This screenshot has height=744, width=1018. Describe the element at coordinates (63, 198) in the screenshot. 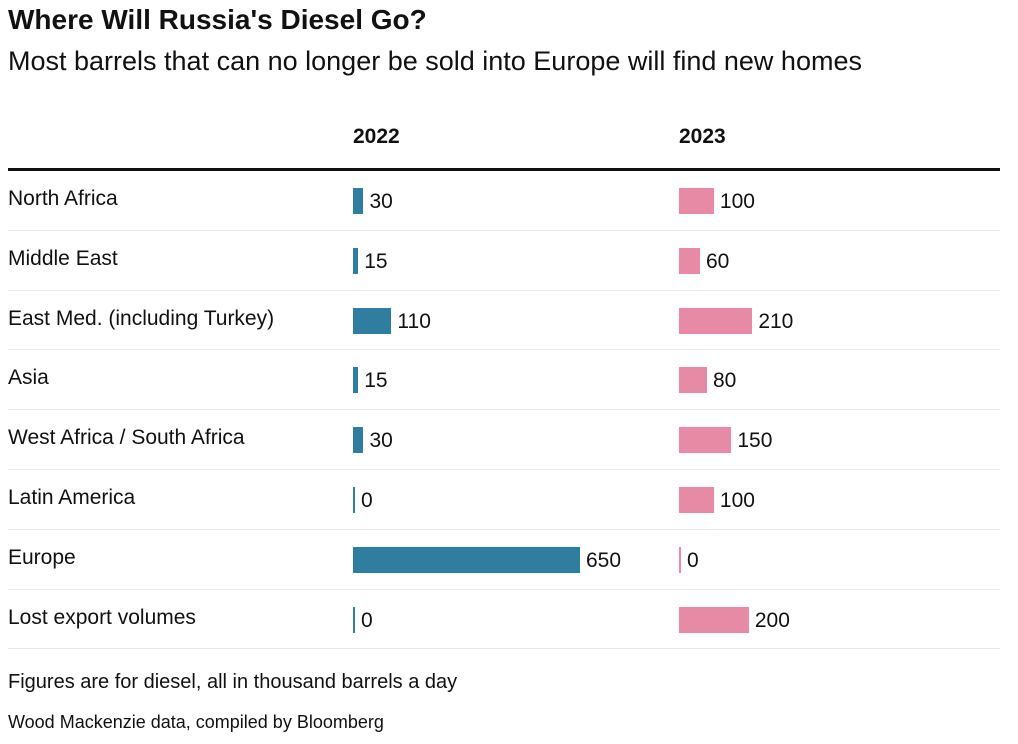

I see `row-label: North Africa` at that location.